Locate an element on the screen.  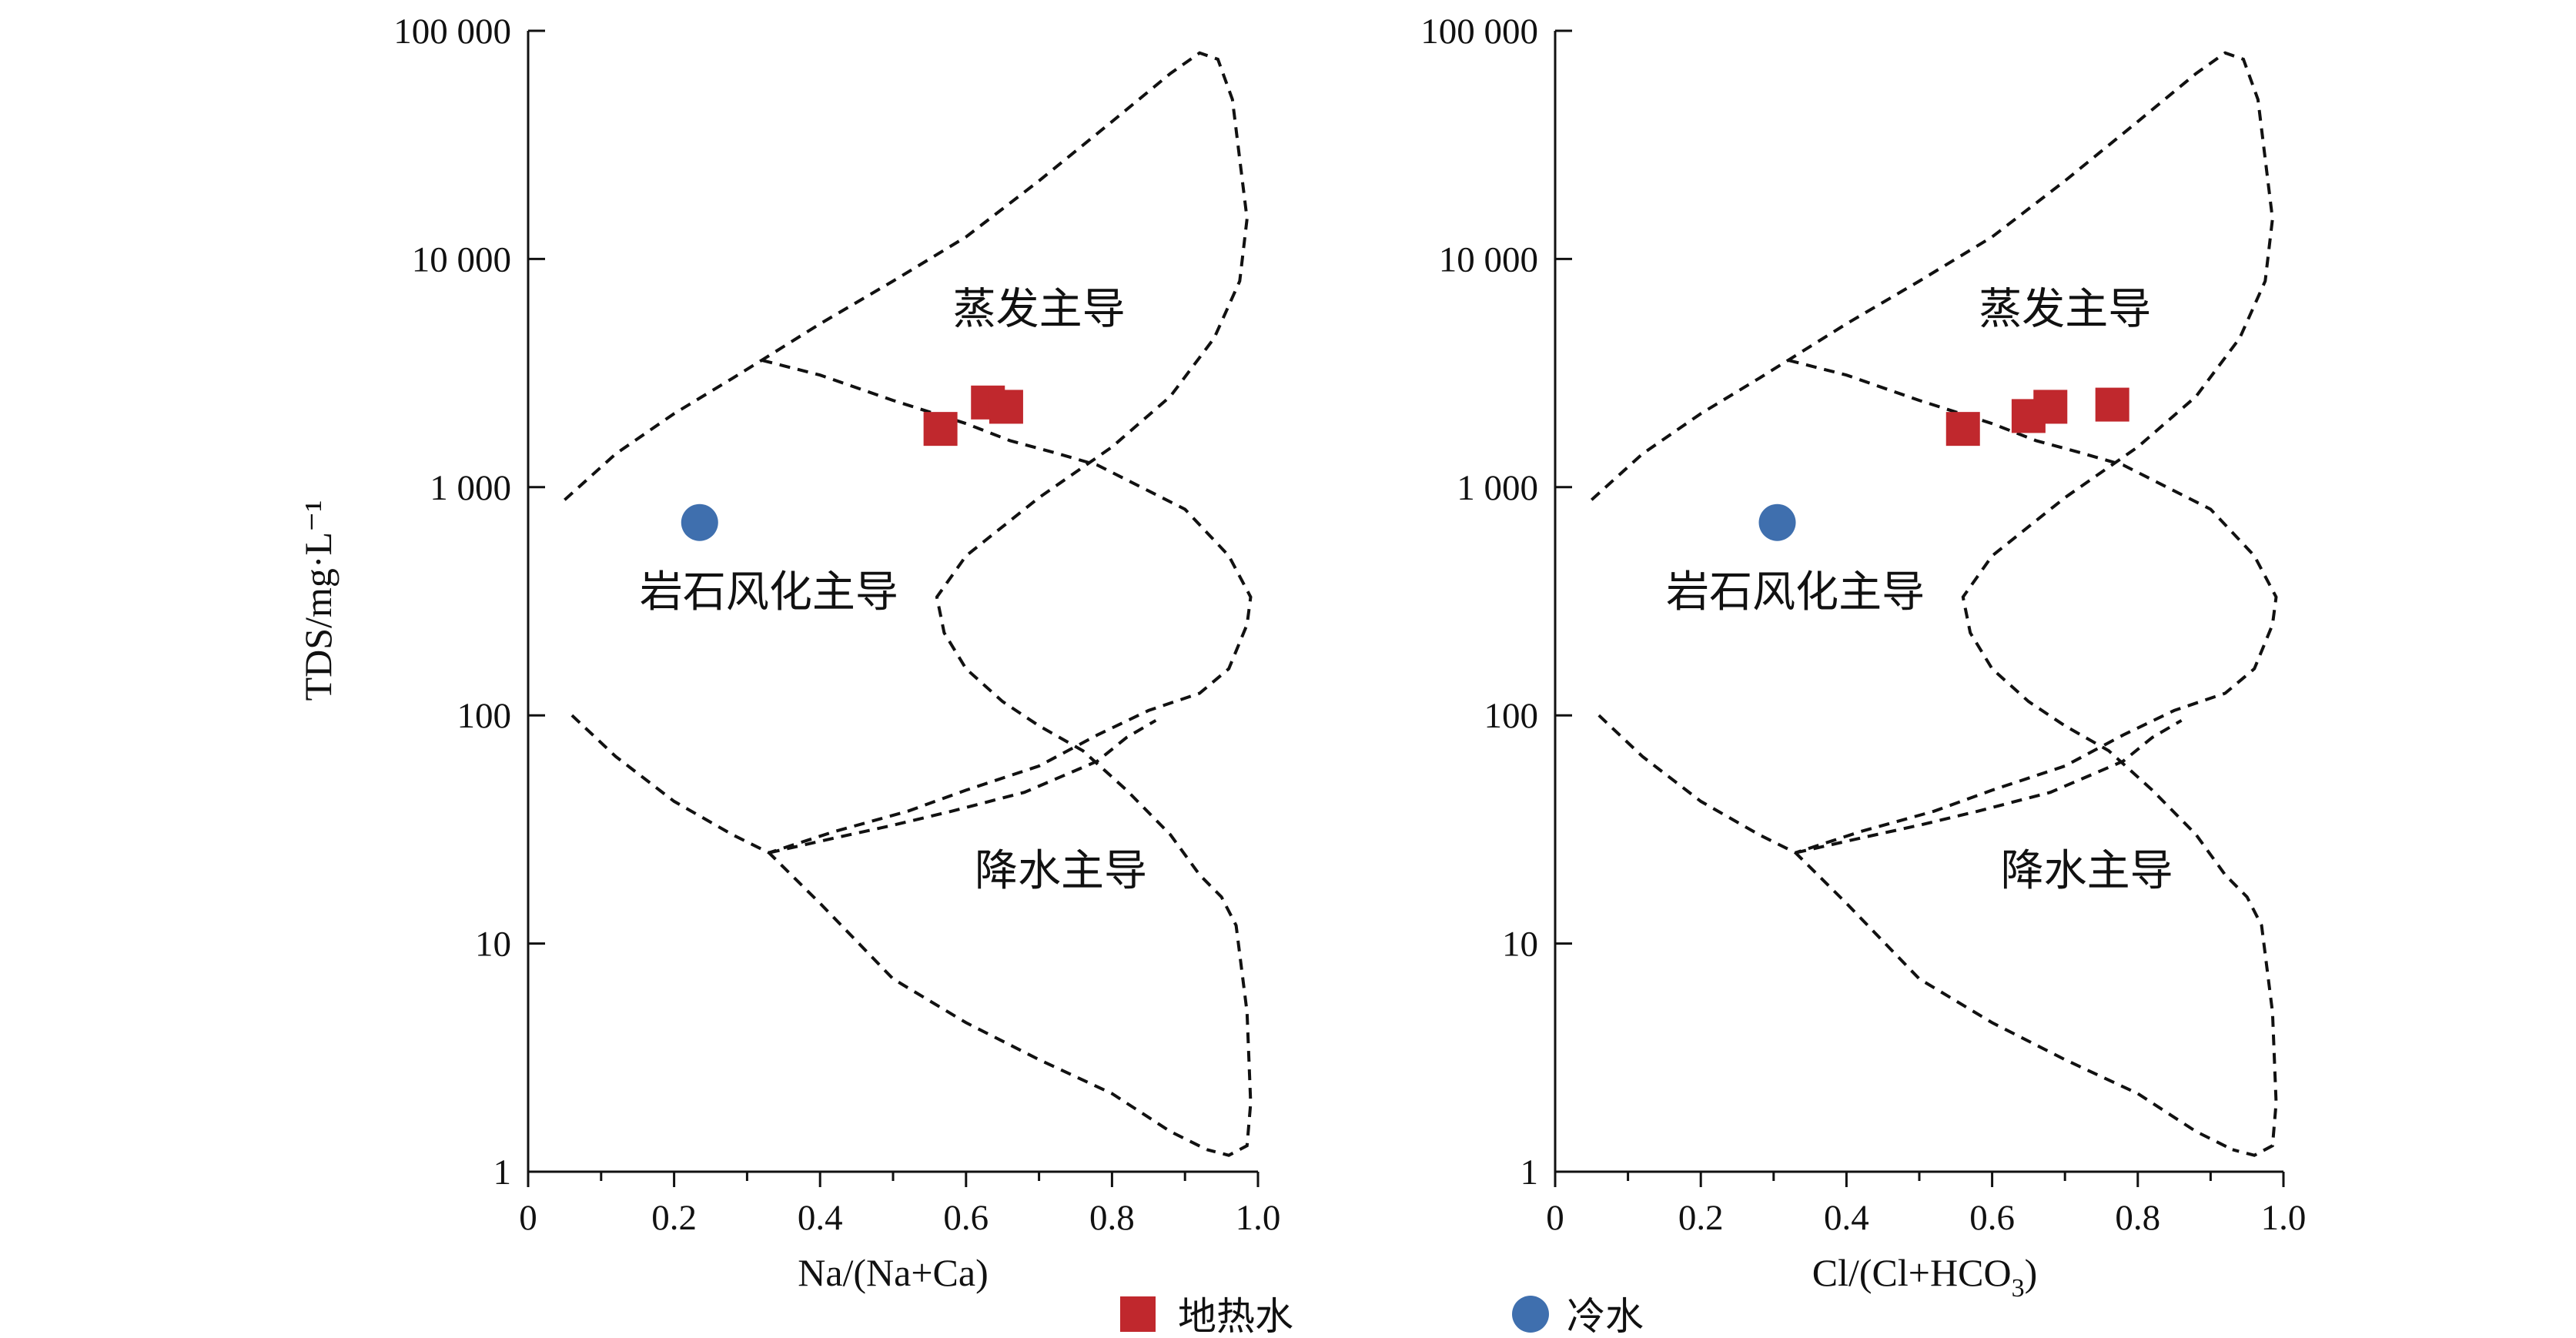
legend-label-geothermal: 地热水 is located at coordinates (1236, 1316).